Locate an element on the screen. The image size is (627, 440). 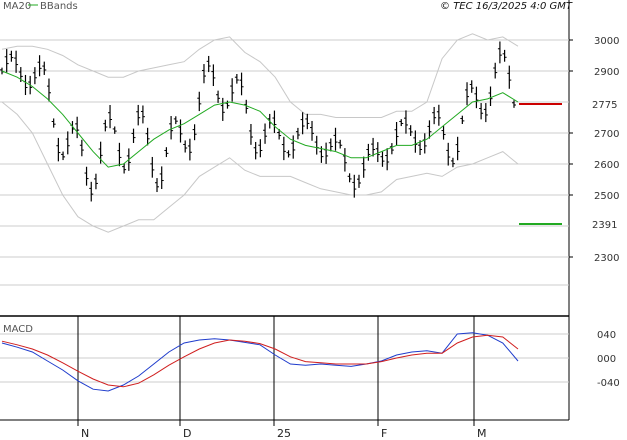
x-axis-ticks: N D 25 F M is located at coordinates (284, 433).